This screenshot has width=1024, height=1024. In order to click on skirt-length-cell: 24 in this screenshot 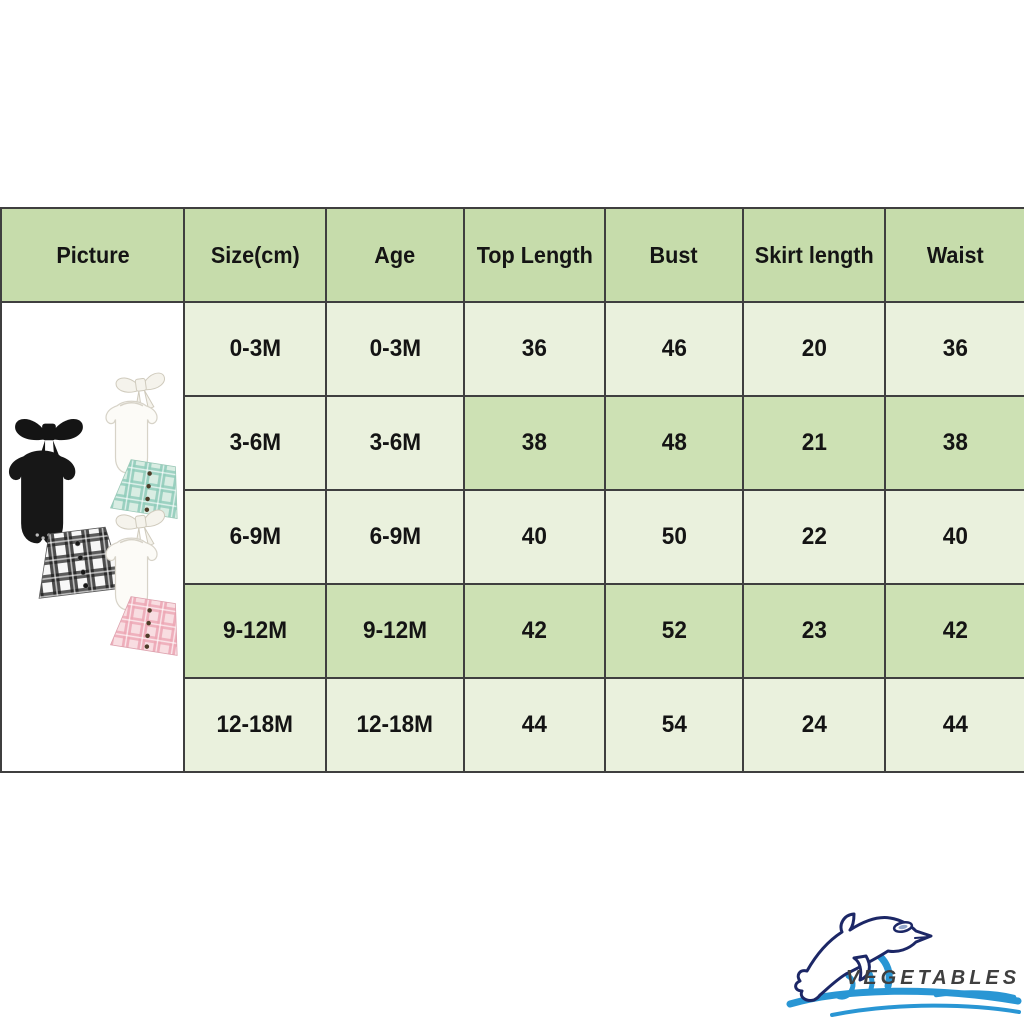, I will do `click(814, 725)`.